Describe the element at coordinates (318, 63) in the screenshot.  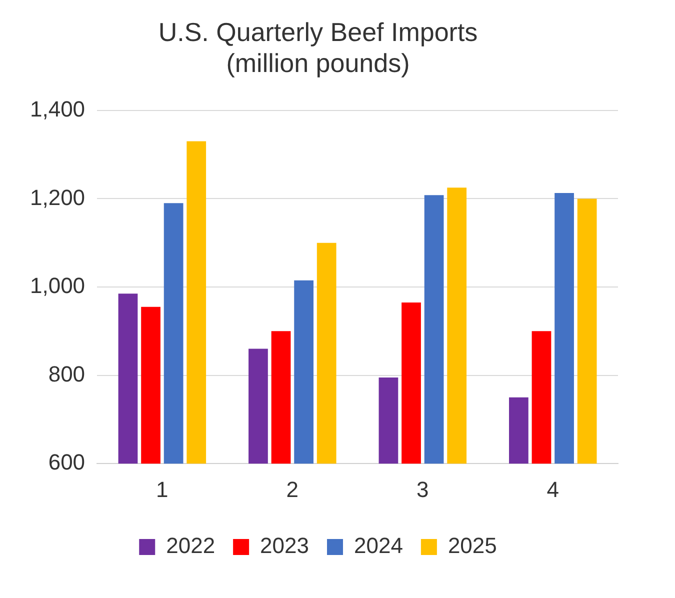
I see `text: (million pounds)` at that location.